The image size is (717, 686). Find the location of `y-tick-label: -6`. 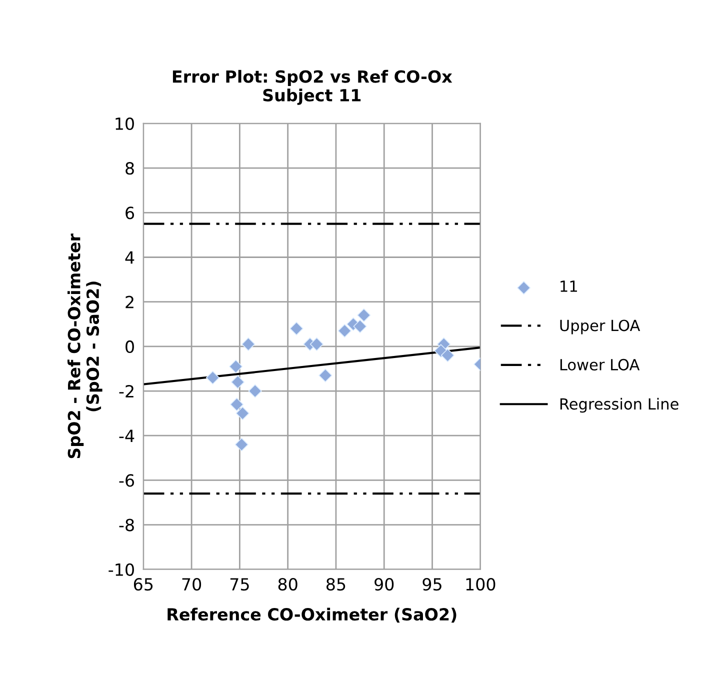

y-tick-label: -6 is located at coordinates (126, 480).